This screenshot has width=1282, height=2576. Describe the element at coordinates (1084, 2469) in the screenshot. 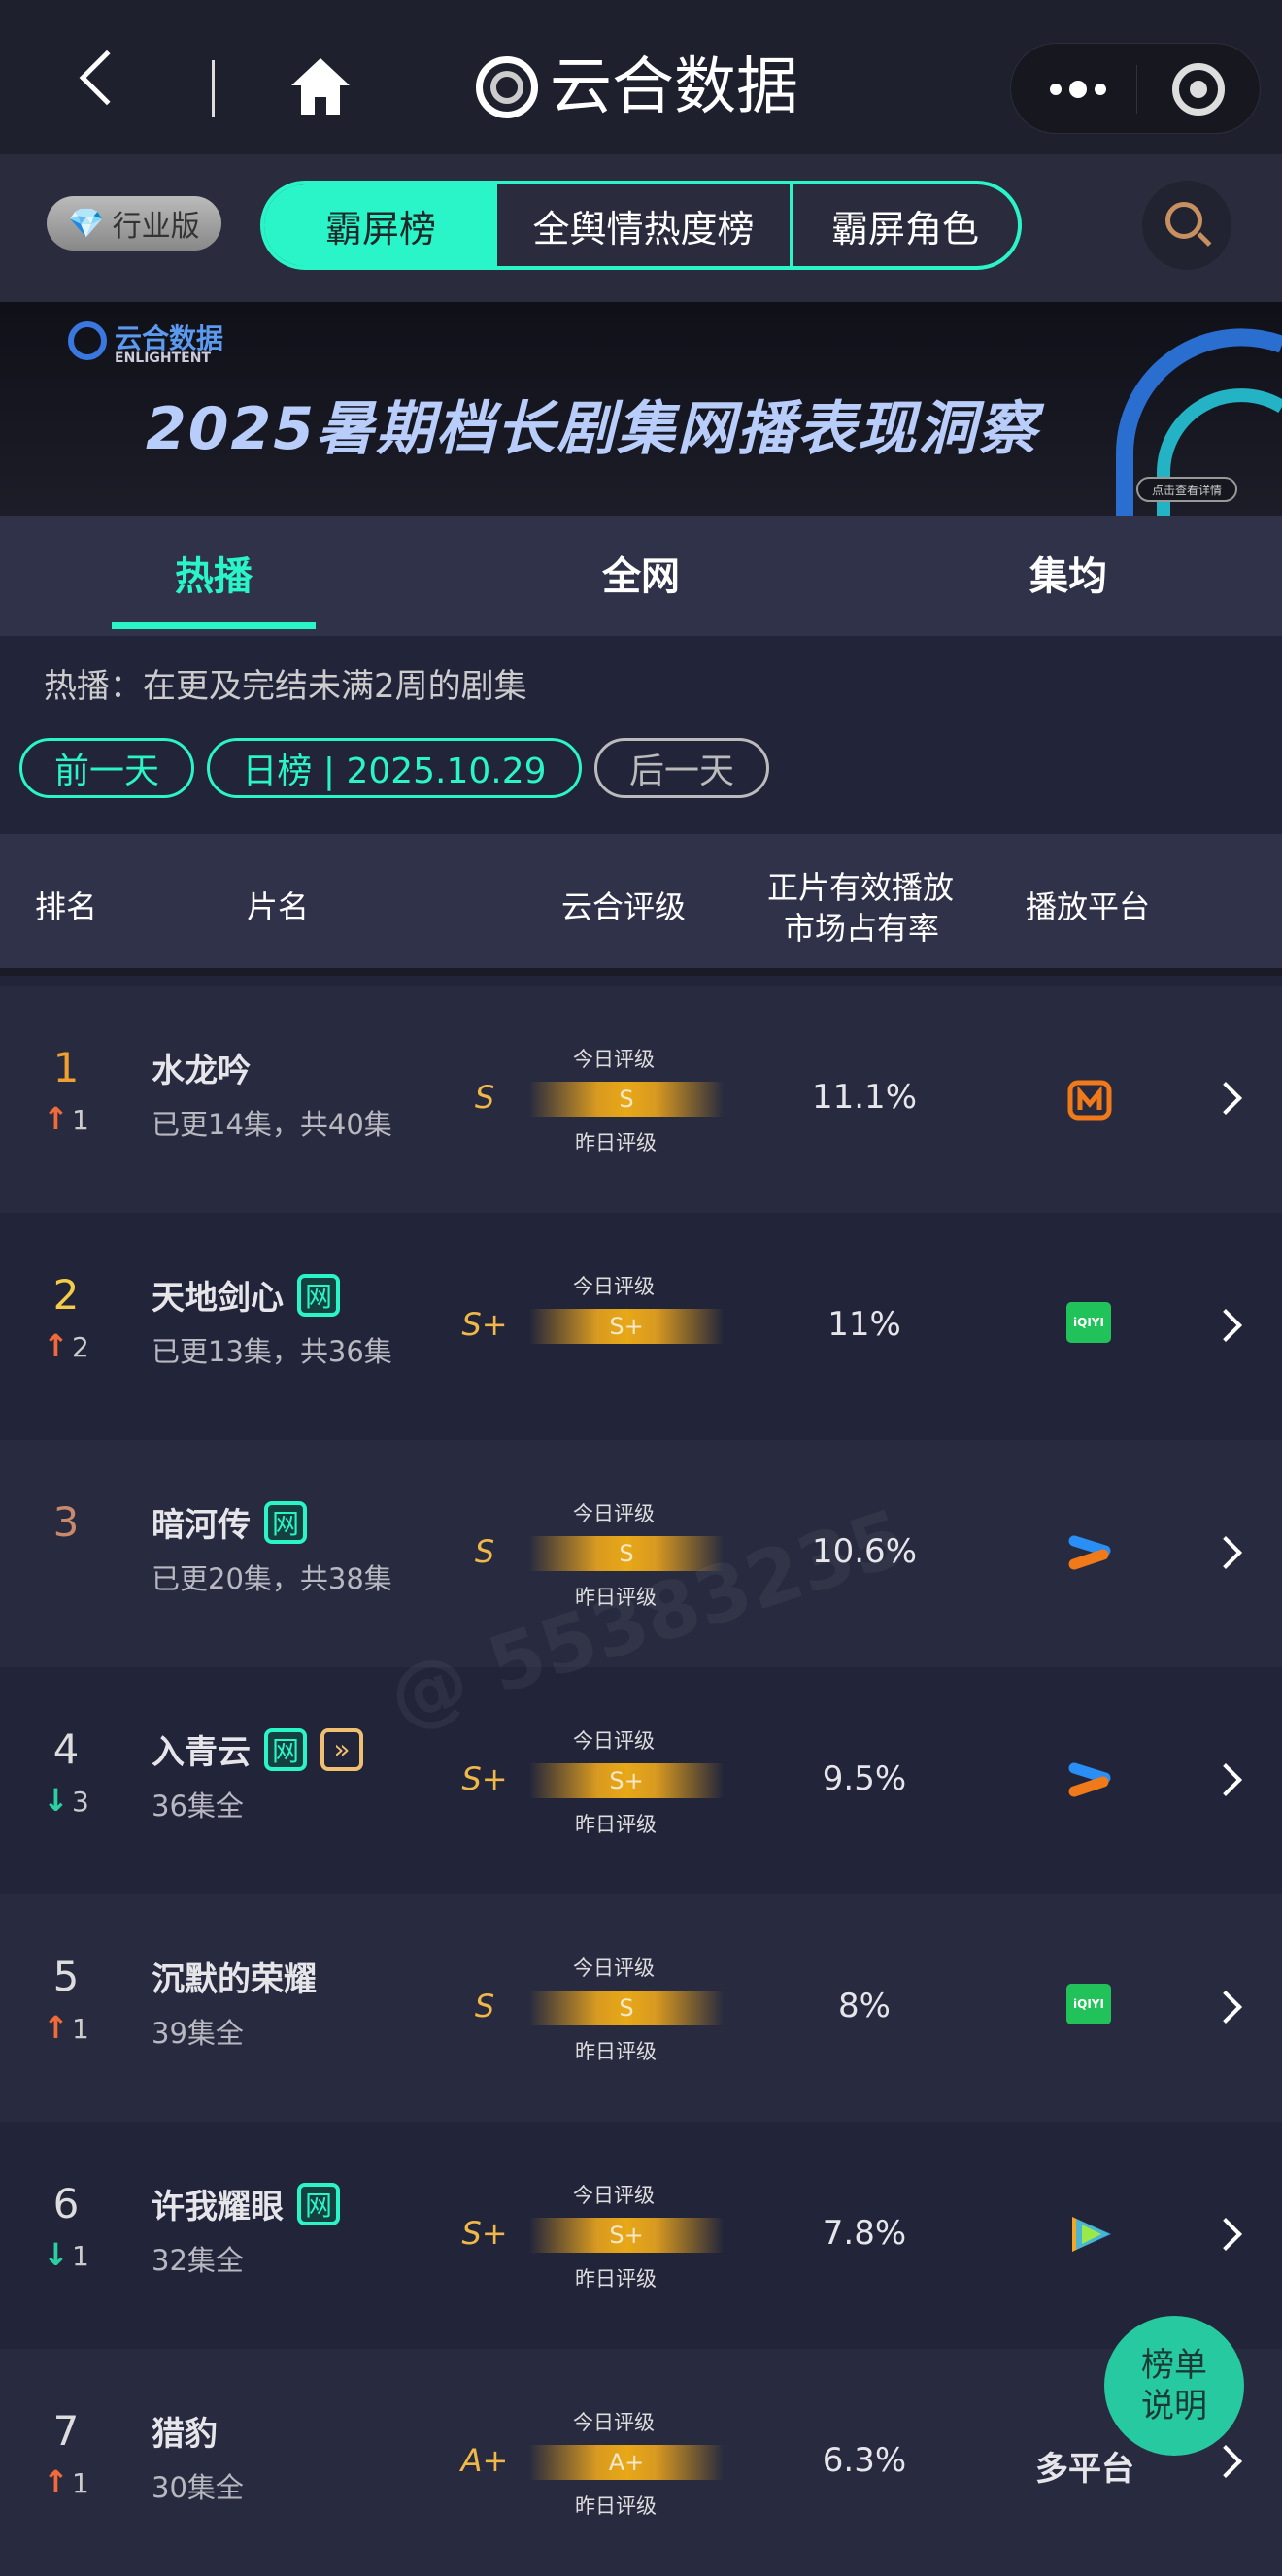

I see `platform-text: 多平台` at that location.